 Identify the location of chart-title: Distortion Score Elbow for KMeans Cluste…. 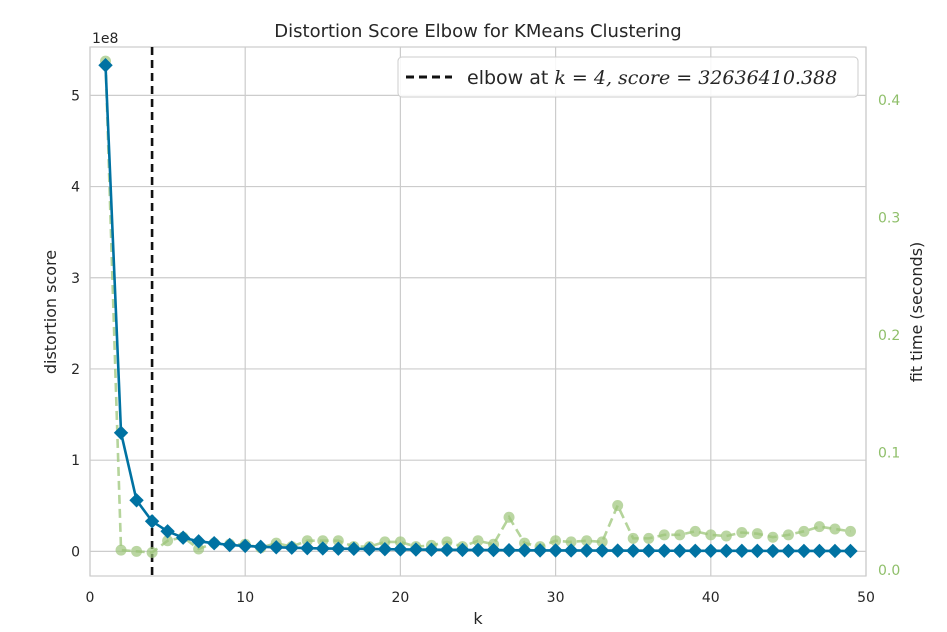
(477, 31).